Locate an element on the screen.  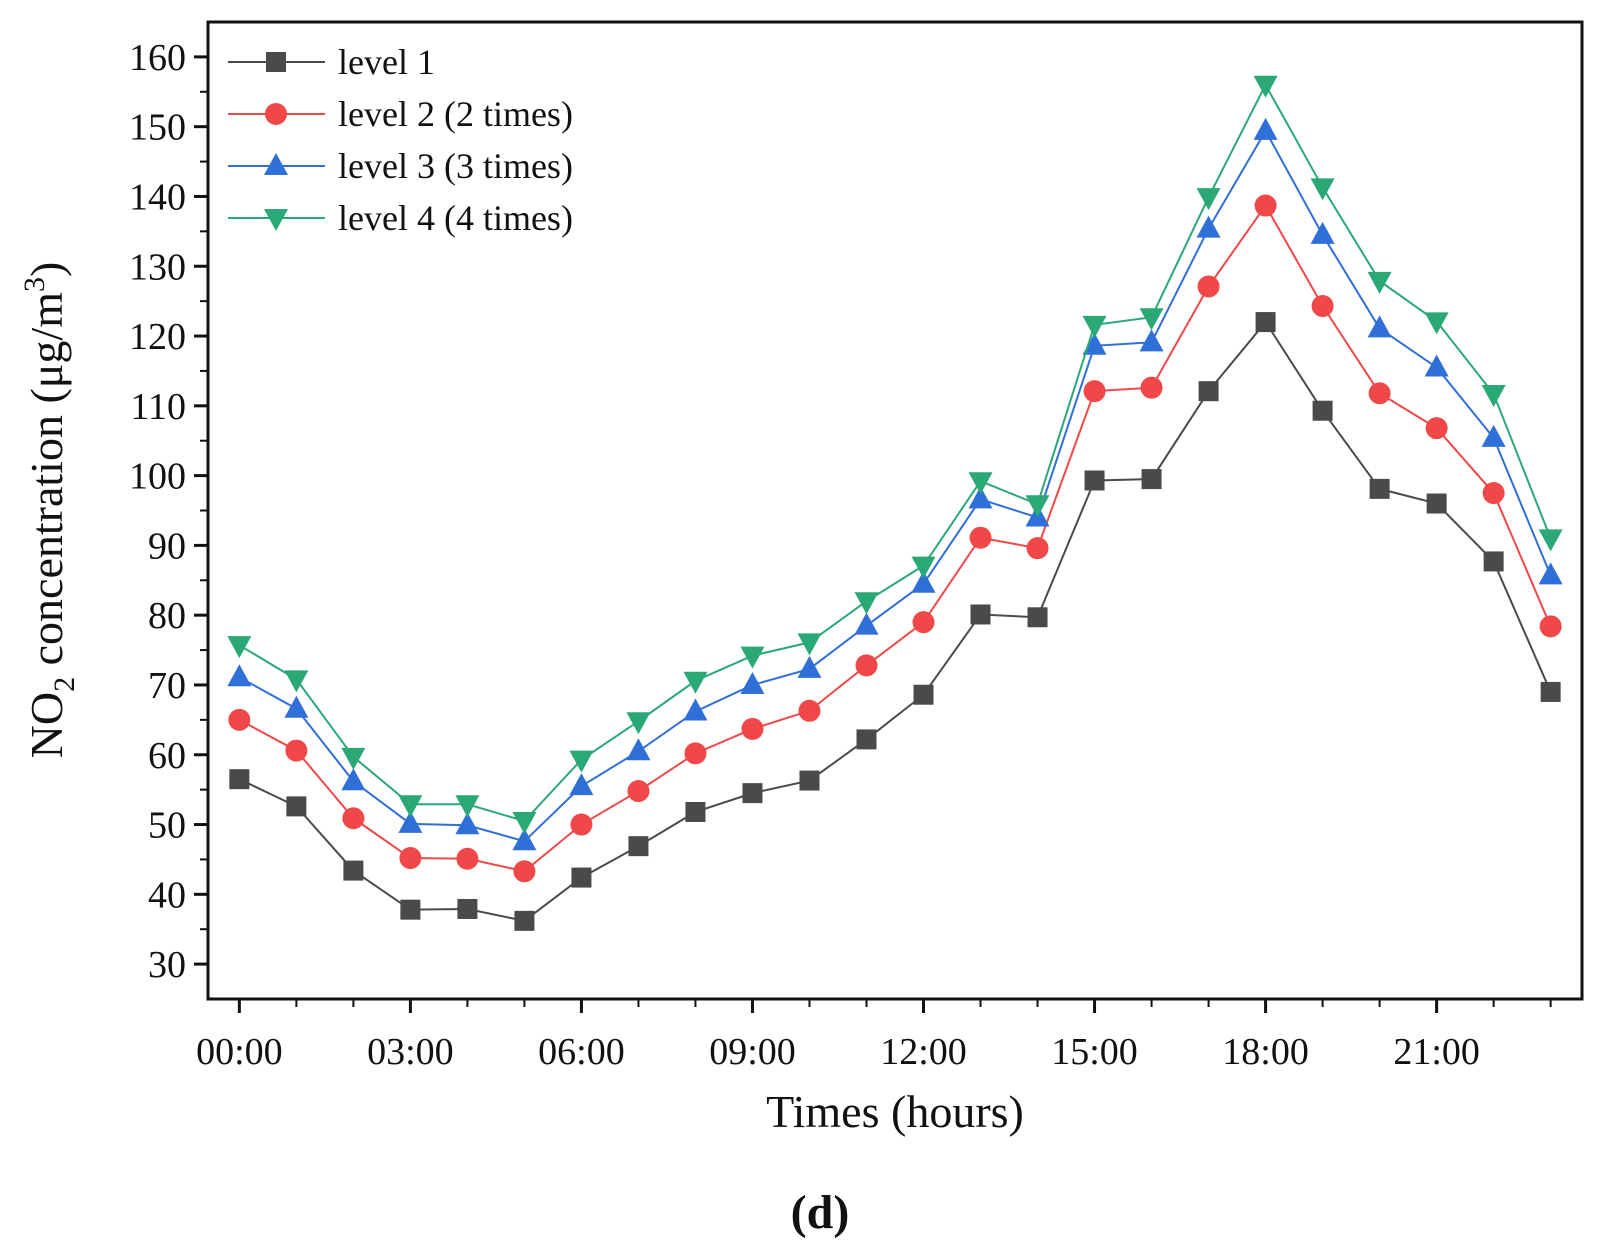
legend-label: level 2 (2 times) is located at coordinates (455, 114).